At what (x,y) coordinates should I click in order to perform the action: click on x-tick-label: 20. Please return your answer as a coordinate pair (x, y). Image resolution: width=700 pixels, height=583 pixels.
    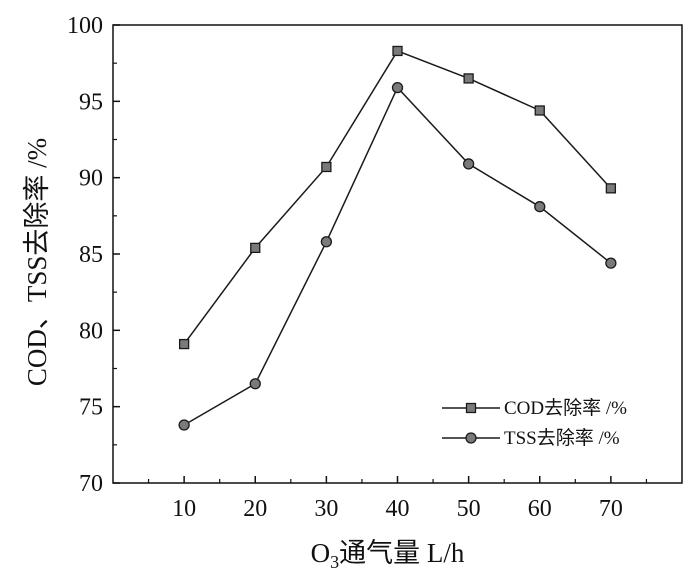
    Looking at the image, I should click on (255, 509).